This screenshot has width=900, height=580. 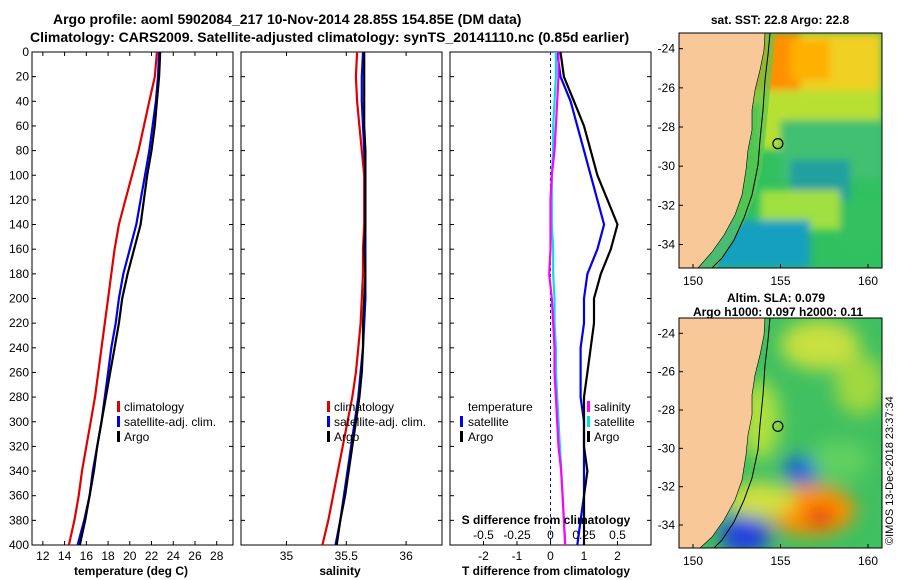 I want to click on series-line-s-argo-climatology, so click(x=557, y=298).